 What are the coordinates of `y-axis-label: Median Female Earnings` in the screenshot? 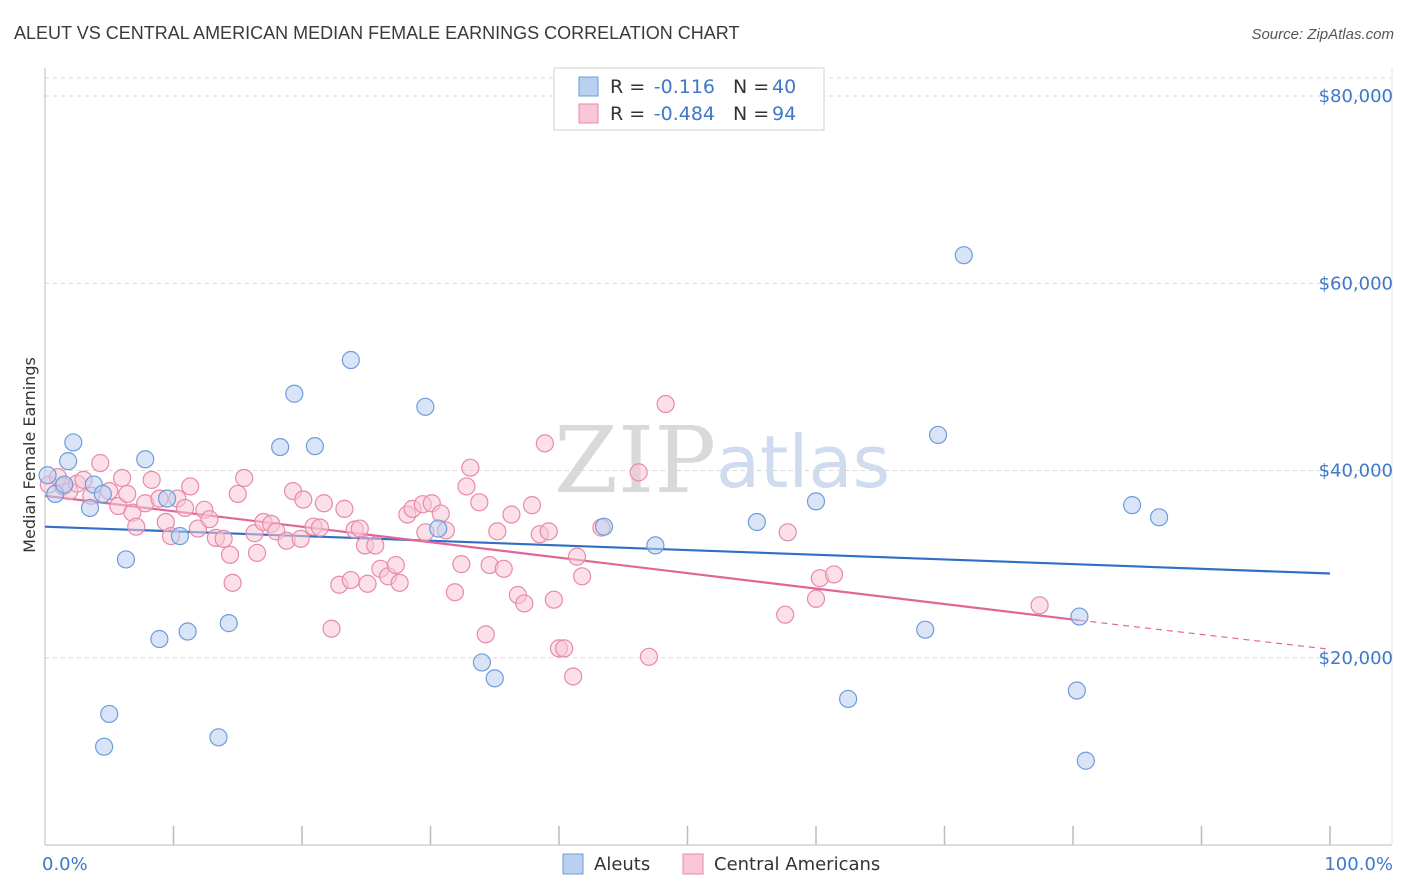 It's located at (29, 455).